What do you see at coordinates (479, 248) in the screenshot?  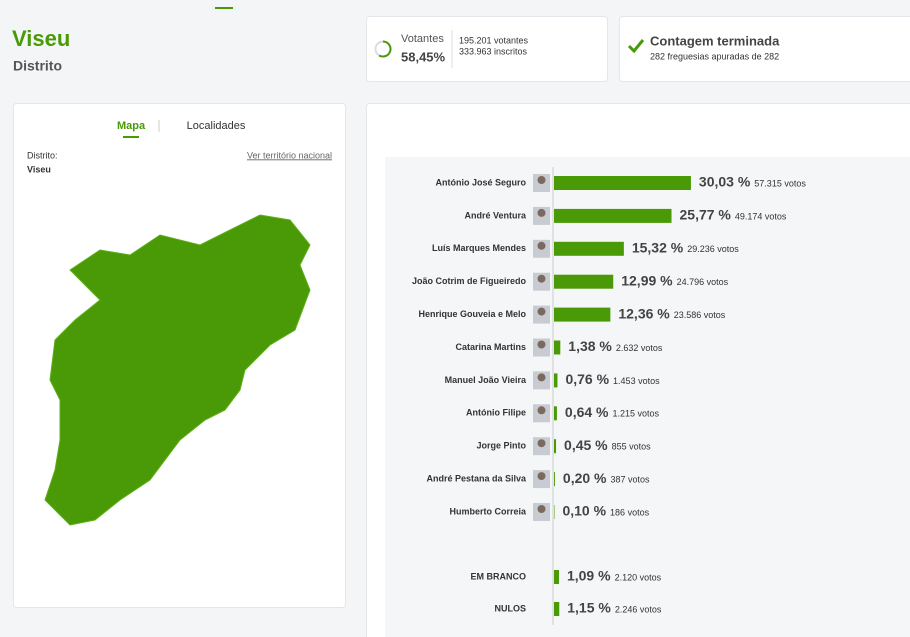 I see `candidate-name: Luís Marques Mendes` at bounding box center [479, 248].